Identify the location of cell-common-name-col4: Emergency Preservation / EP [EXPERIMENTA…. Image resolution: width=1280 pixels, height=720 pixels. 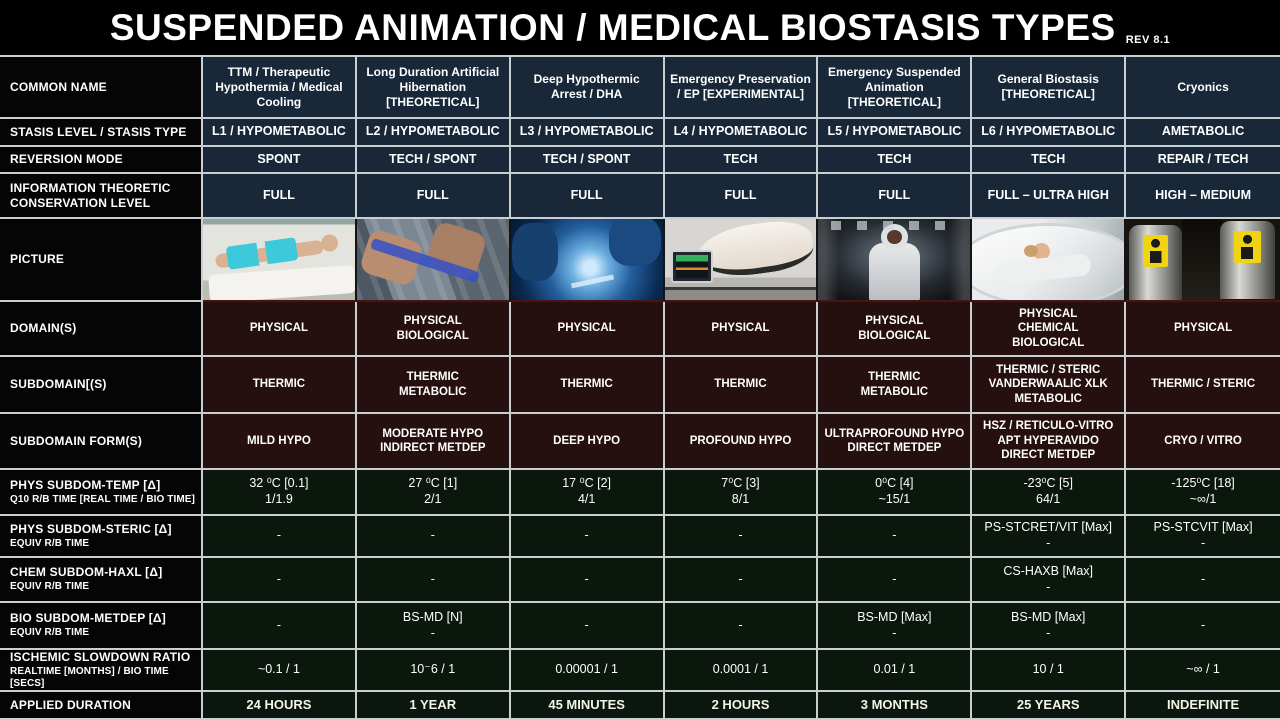
(741, 88).